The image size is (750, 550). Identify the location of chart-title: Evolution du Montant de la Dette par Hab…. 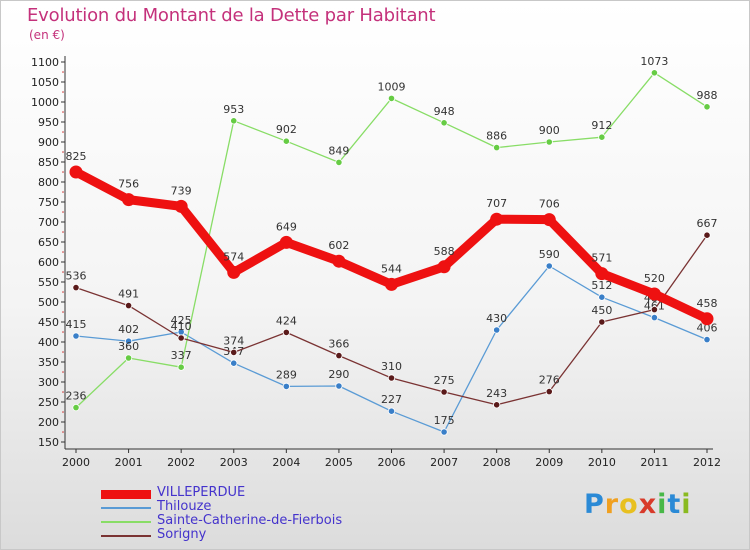
(231, 15).